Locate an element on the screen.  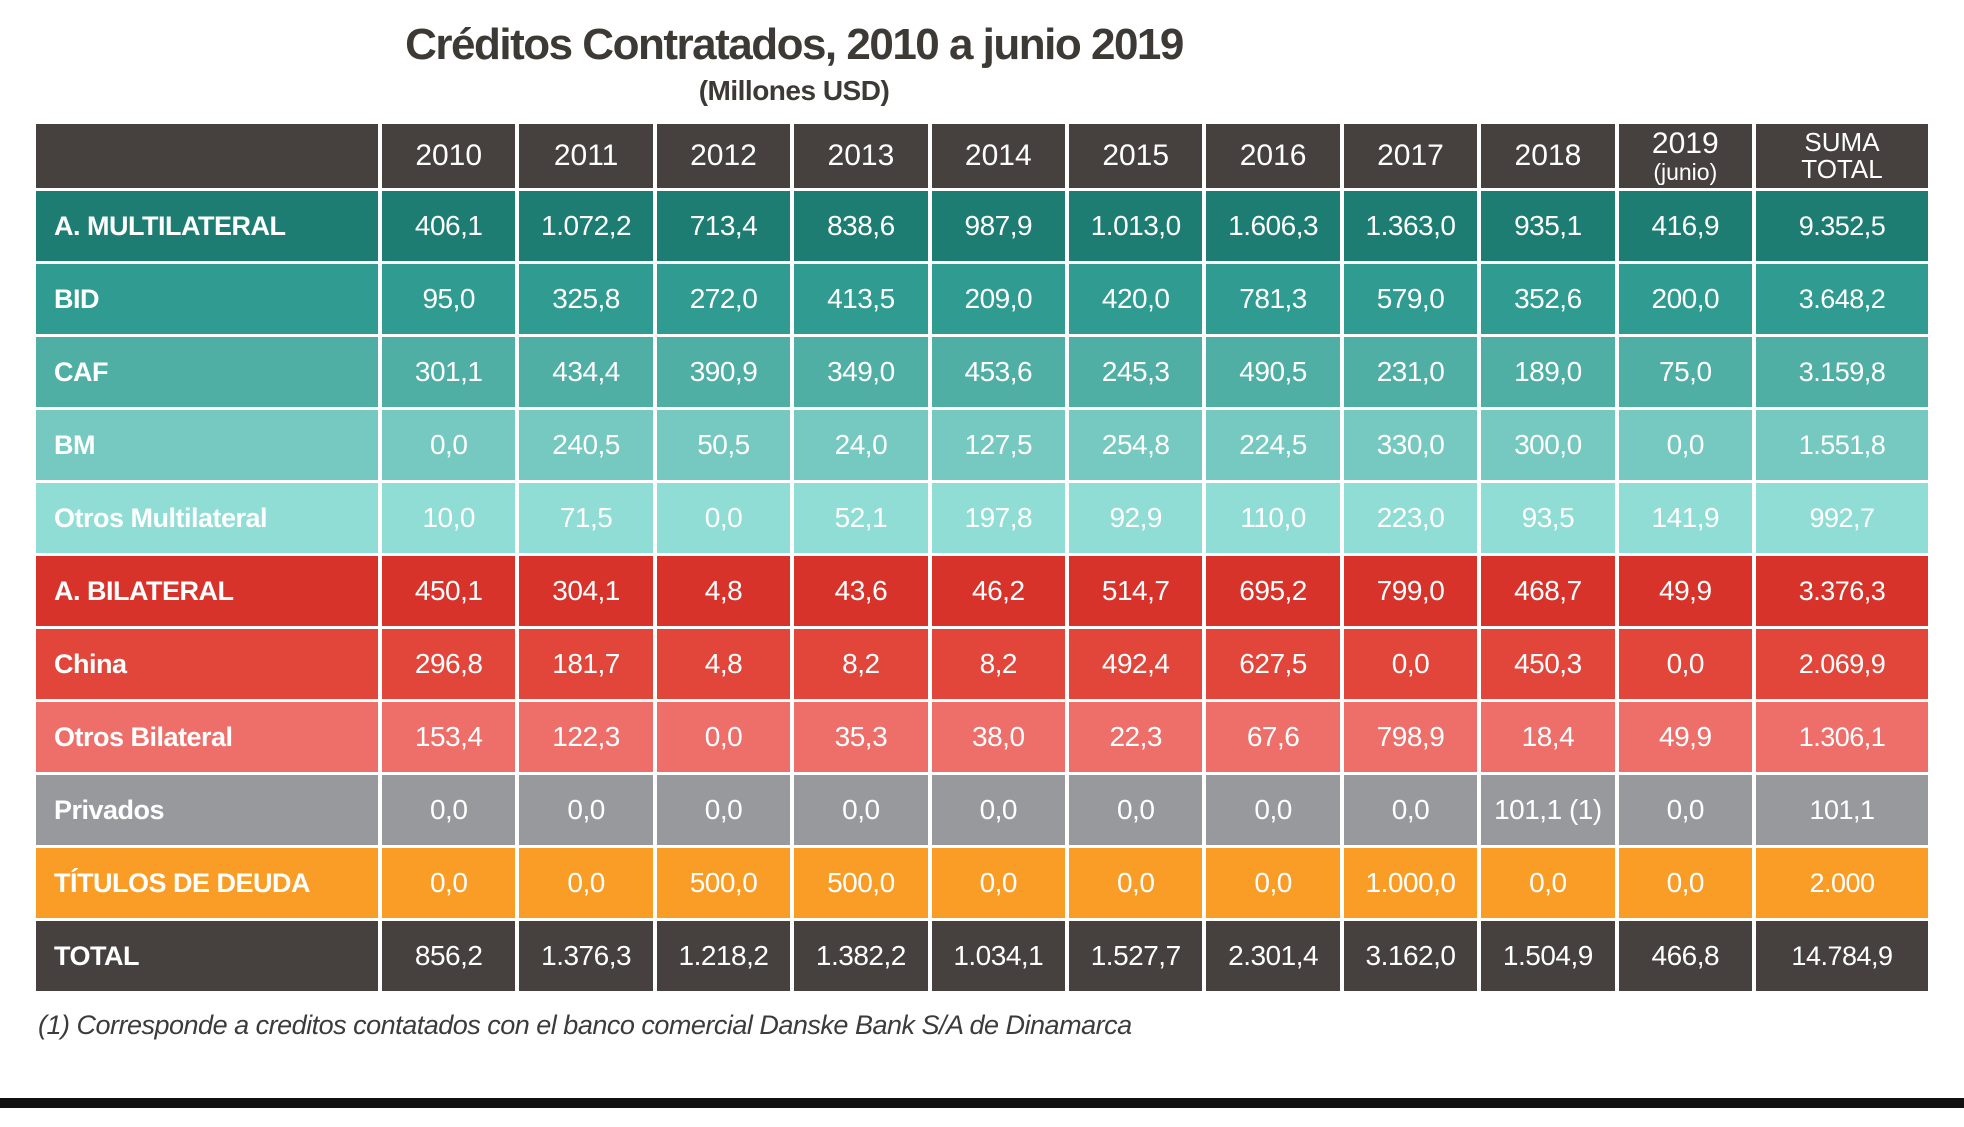
cell-value: 197,8 is located at coordinates (998, 518).